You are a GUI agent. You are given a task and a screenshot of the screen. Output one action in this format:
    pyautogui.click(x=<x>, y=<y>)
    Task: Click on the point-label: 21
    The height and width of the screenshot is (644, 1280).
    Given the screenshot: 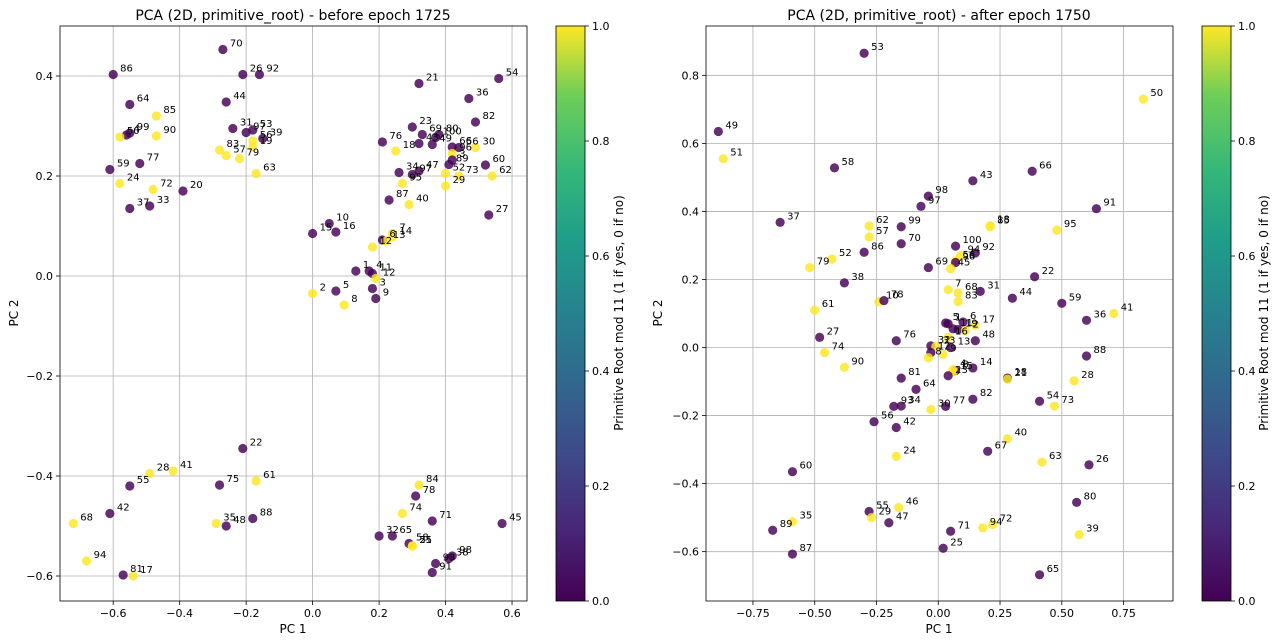 What is the action you would take?
    pyautogui.click(x=1020, y=373)
    